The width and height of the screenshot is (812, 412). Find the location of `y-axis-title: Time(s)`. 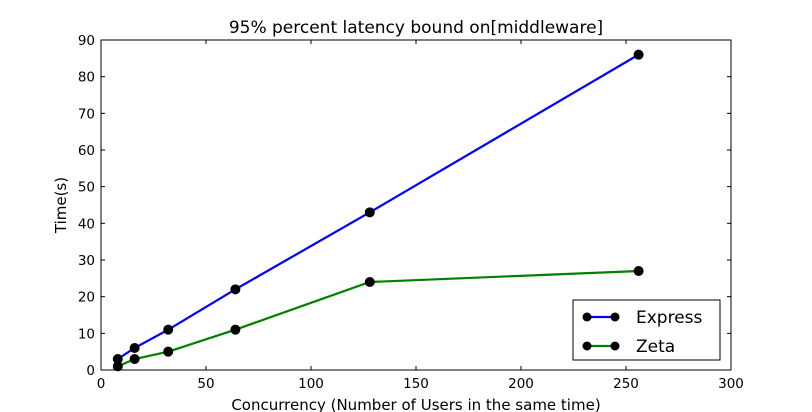

y-axis-title: Time(s) is located at coordinates (61, 205).